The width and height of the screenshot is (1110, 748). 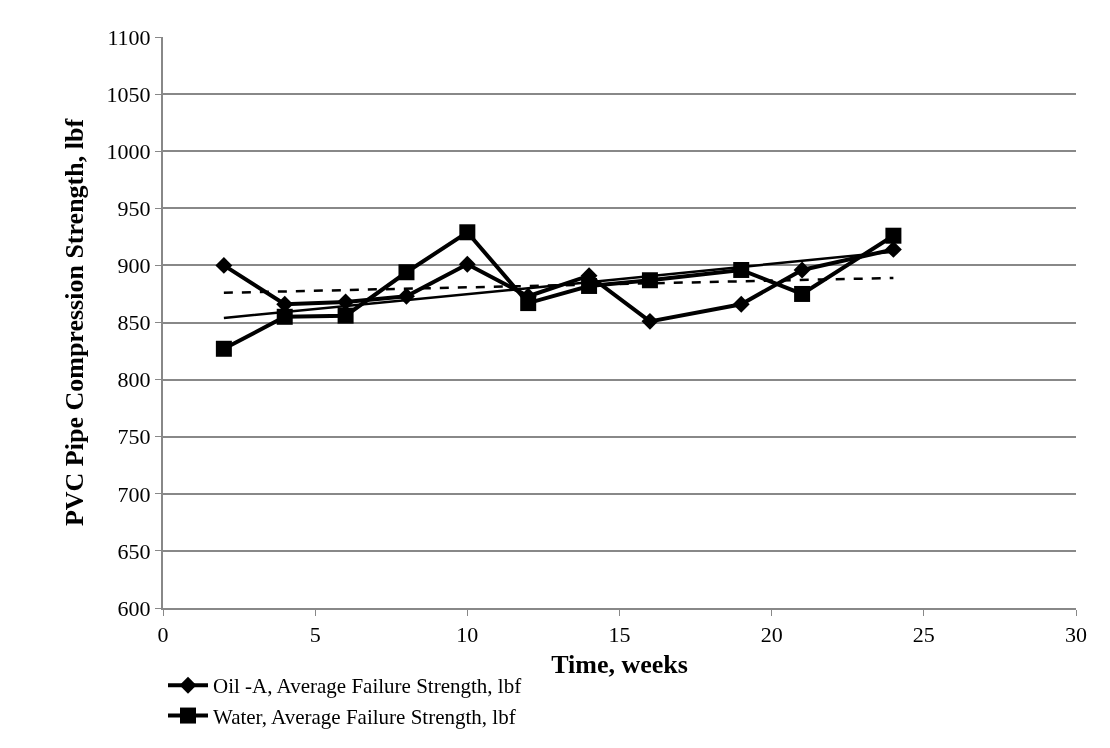 I want to click on y-tick-label: 700, so click(x=134, y=494).